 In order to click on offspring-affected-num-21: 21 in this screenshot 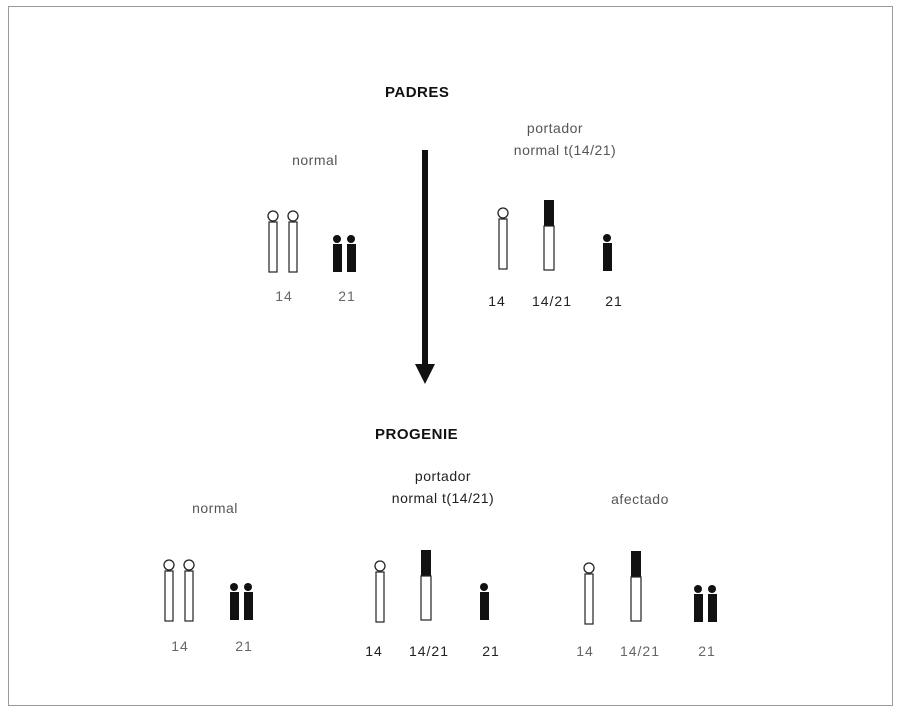, I will do `click(707, 651)`.